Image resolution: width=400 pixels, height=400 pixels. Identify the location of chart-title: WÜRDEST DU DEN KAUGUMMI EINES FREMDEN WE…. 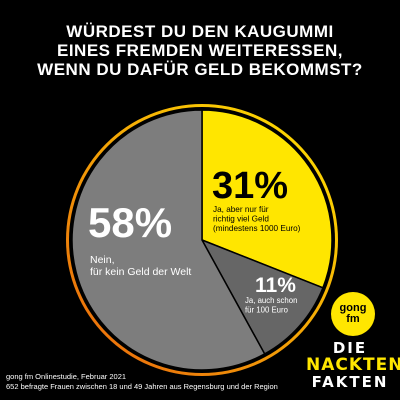
(200, 50).